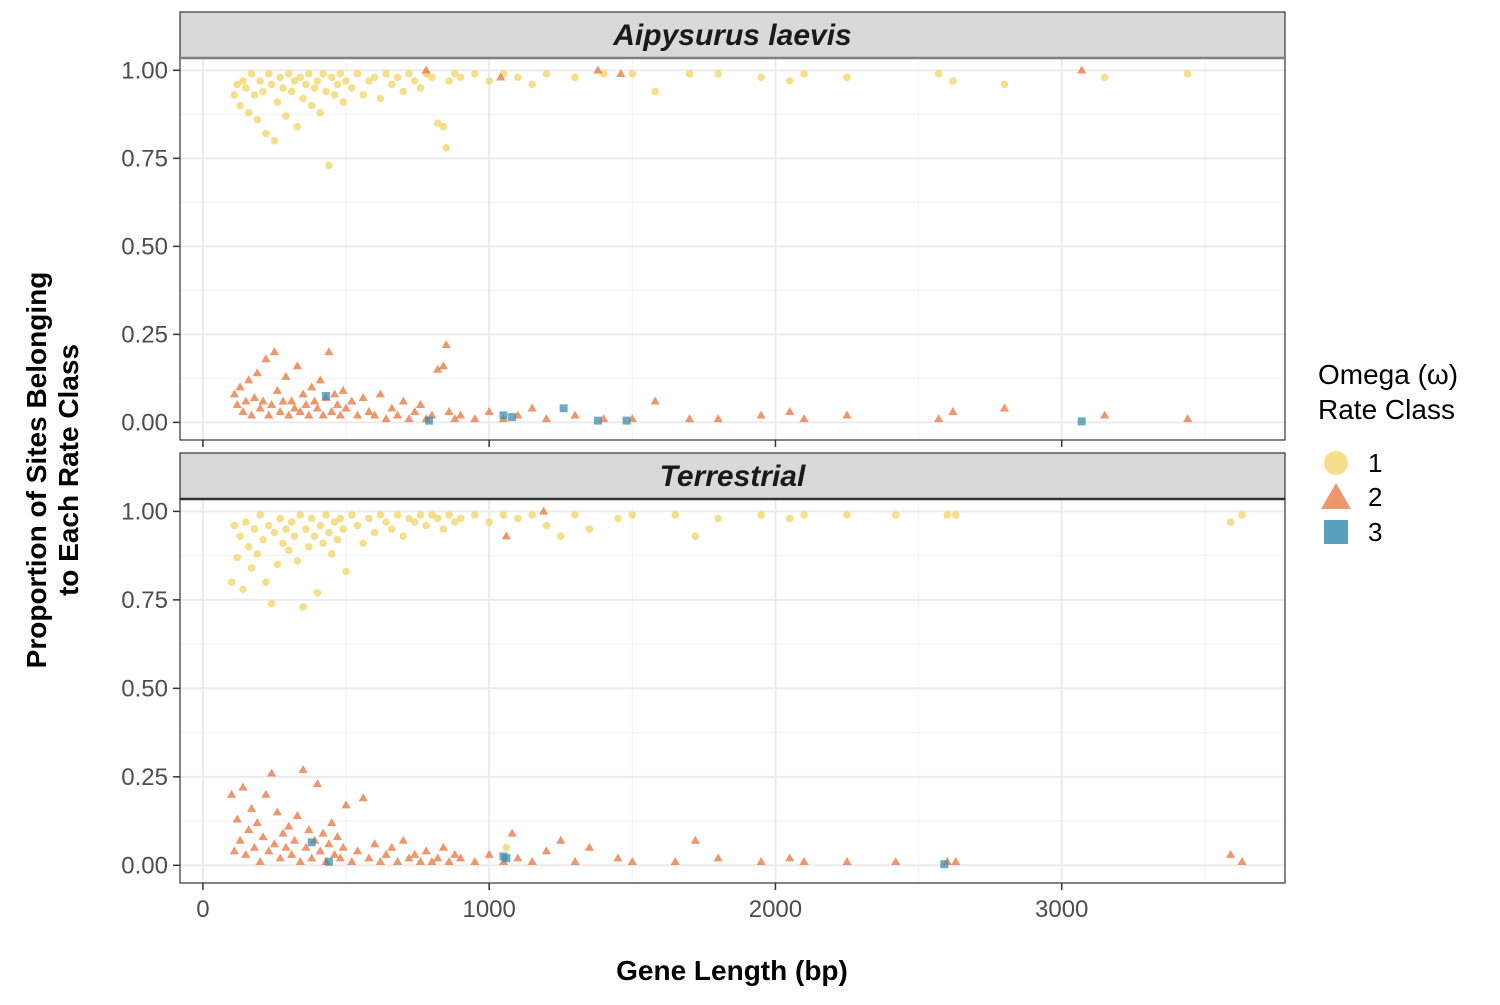  Describe the element at coordinates (1336, 532) in the screenshot. I see `legend-square-icon` at that location.